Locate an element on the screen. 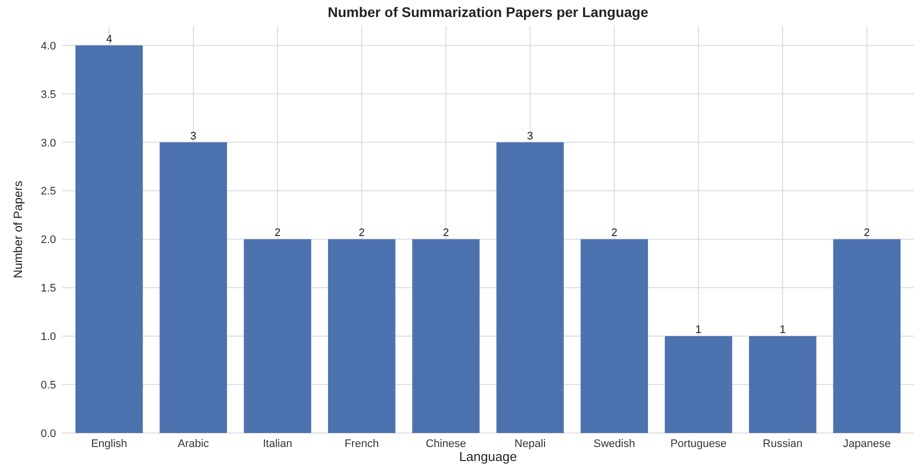  x-tick-label: Japanese is located at coordinates (866, 444).